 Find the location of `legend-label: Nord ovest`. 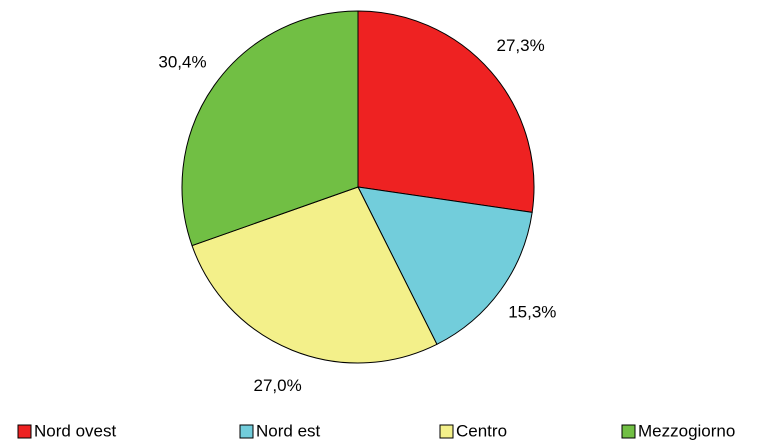

legend-label: Nord ovest is located at coordinates (75, 430).